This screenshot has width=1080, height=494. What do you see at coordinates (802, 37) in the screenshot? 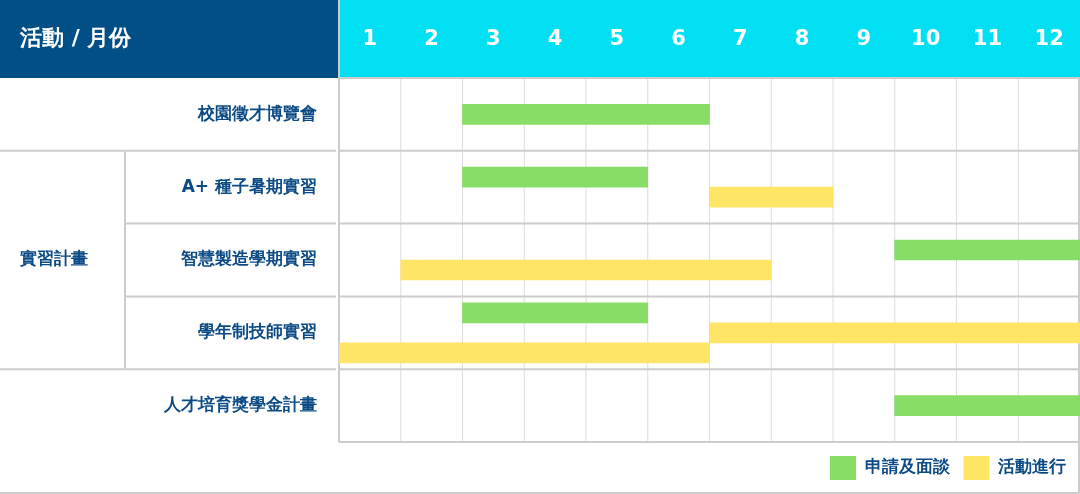
I see `x-tick-label: 8` at bounding box center [802, 37].